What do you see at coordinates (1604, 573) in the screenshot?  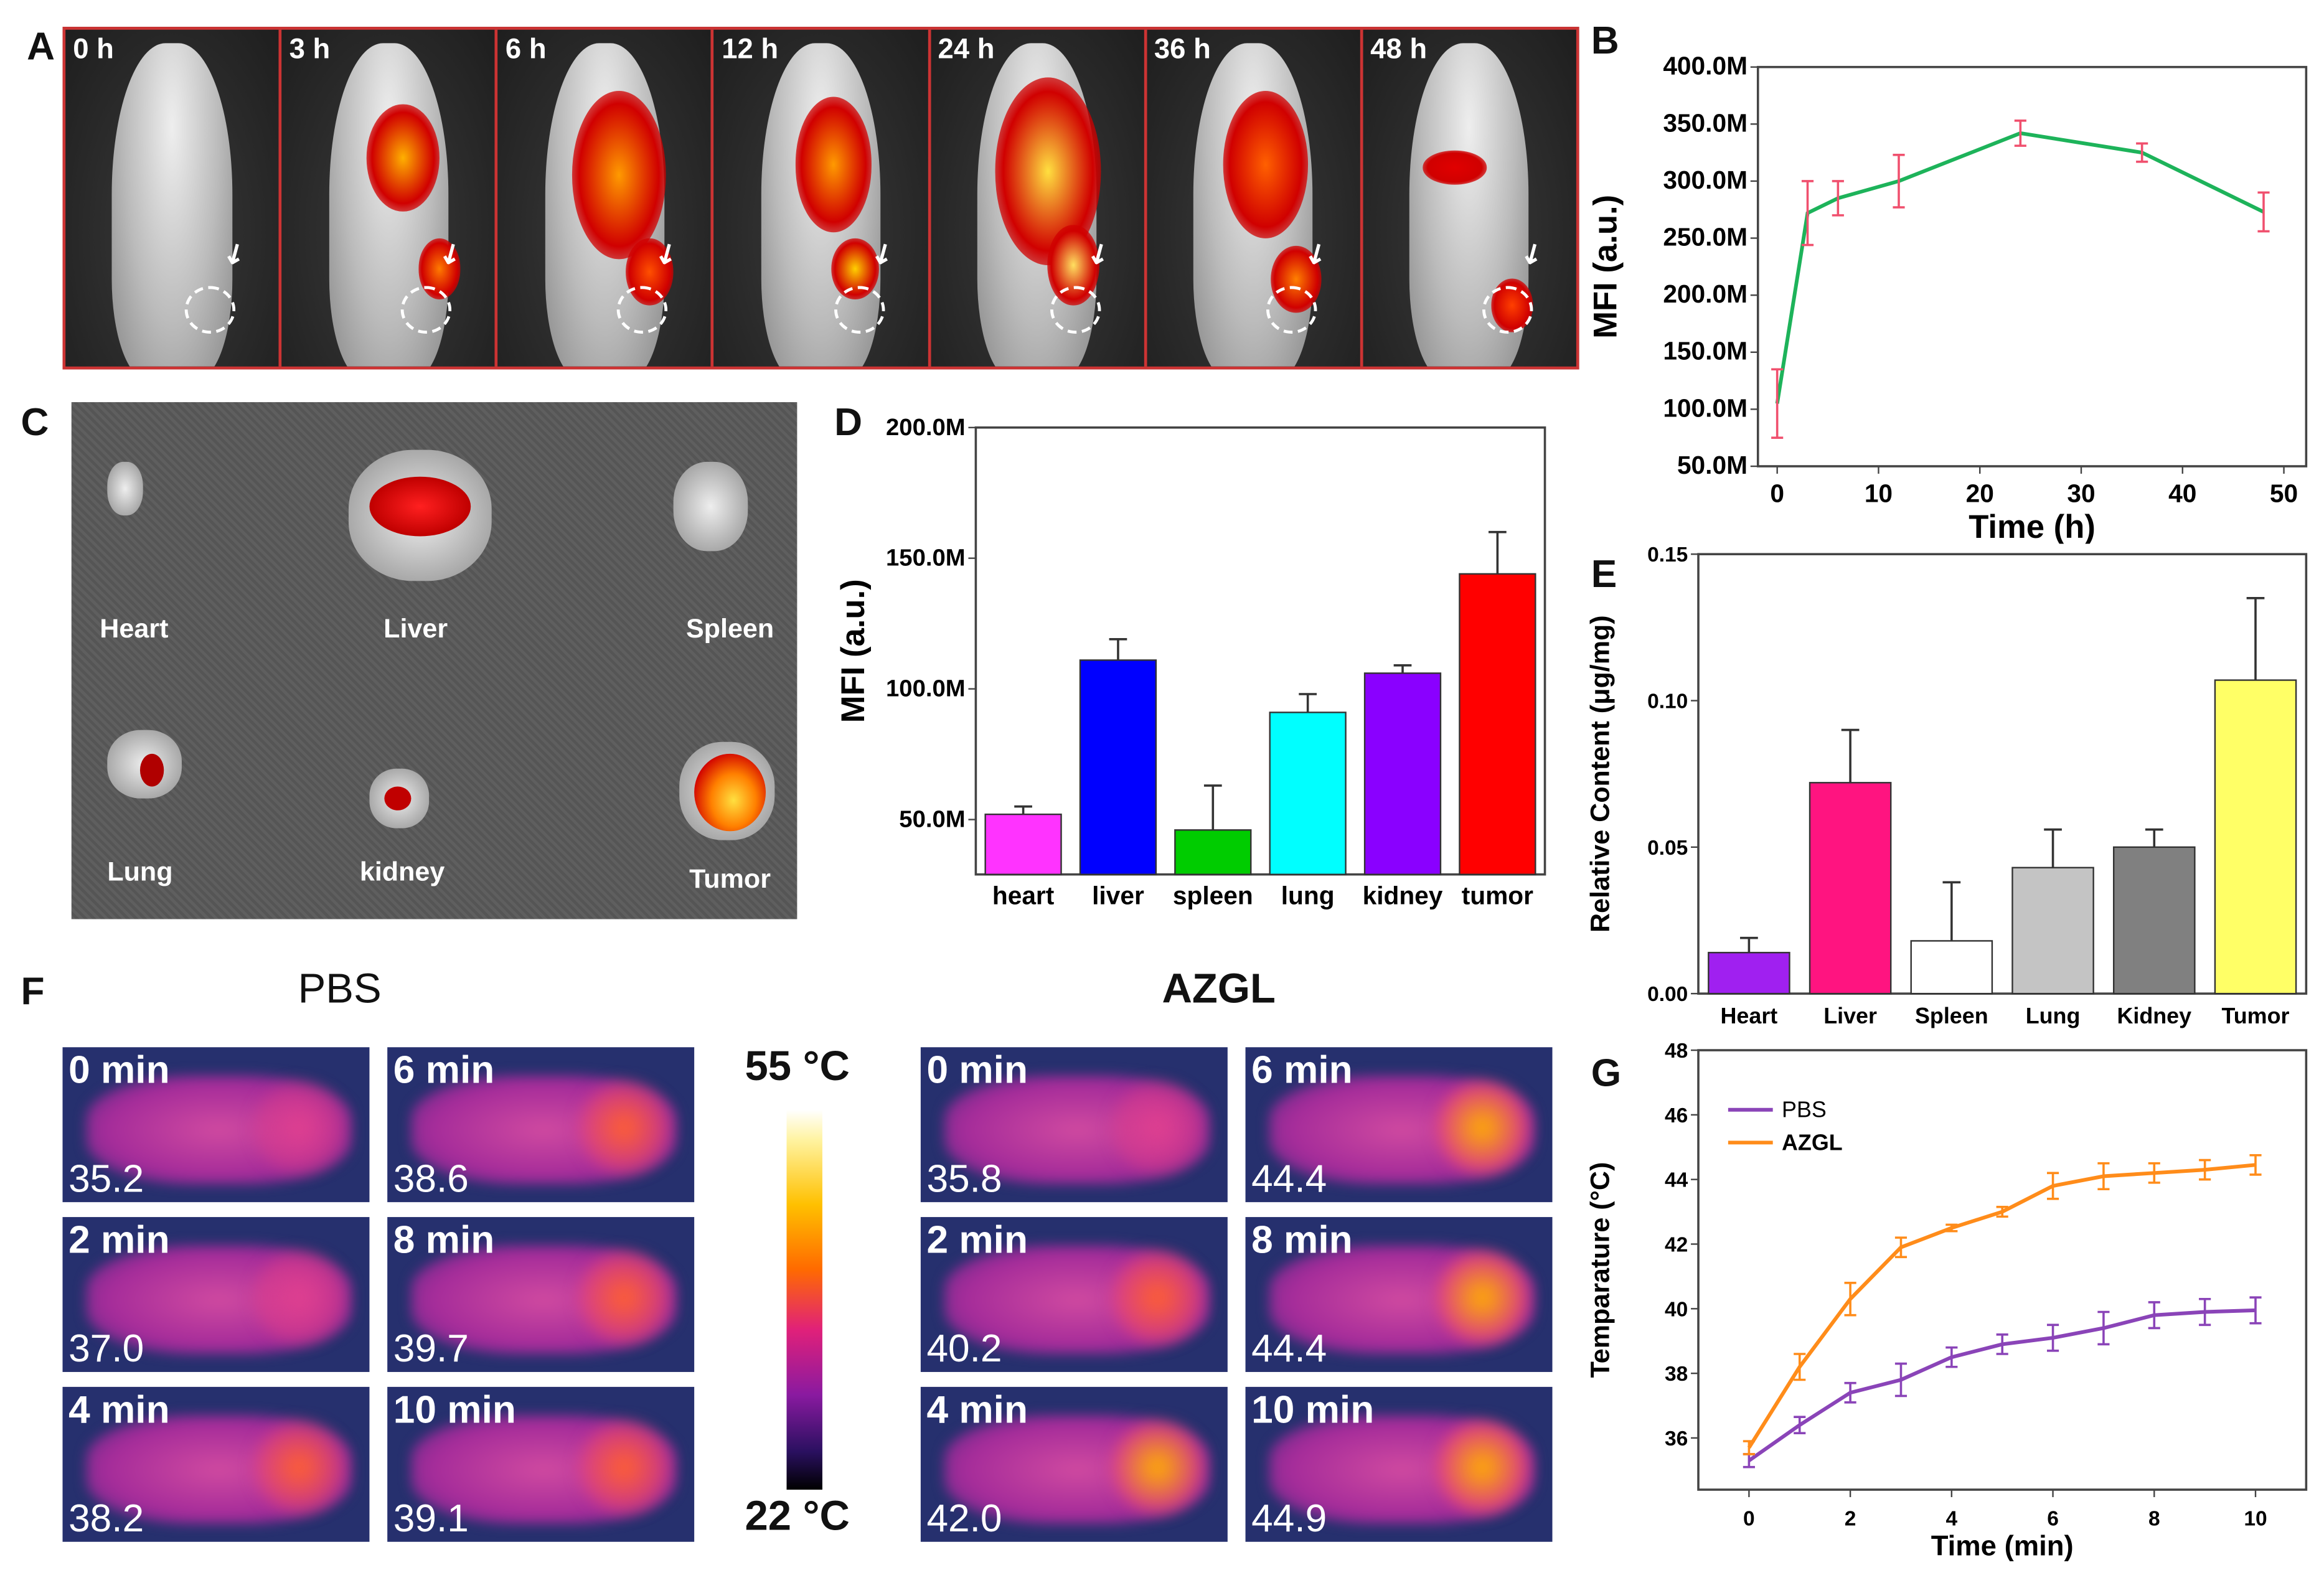 I see `panel-label-e: E` at bounding box center [1604, 573].